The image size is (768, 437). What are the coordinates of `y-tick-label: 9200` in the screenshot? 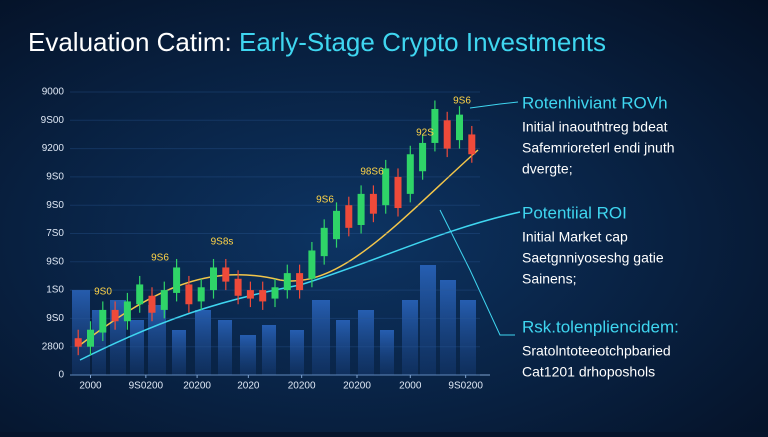 It's located at (53, 148).